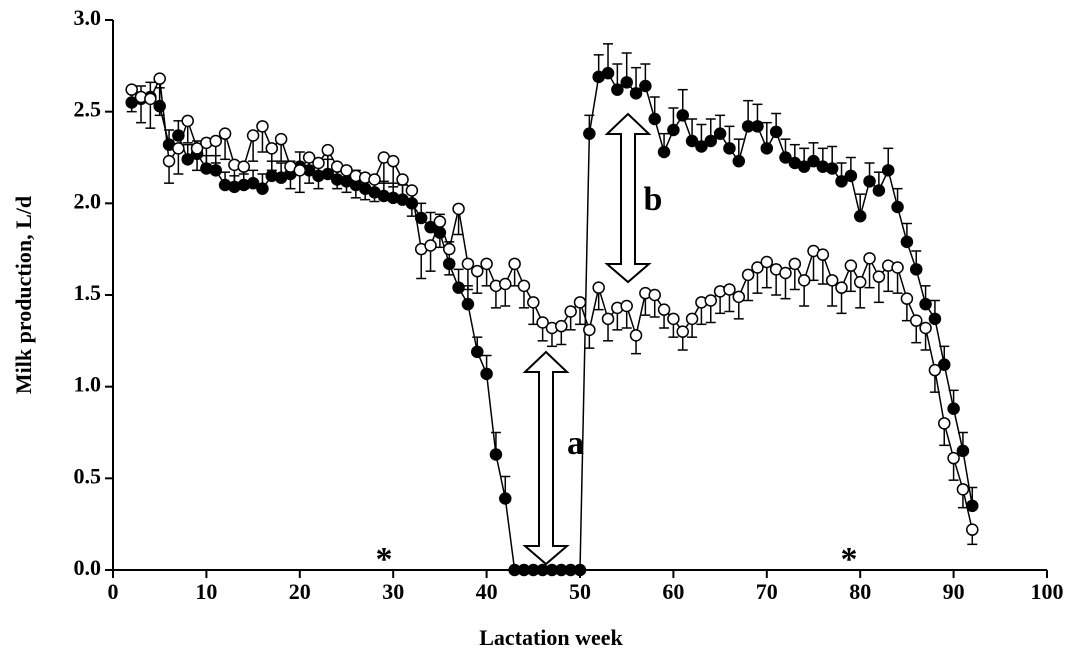 The width and height of the screenshot is (1073, 657). I want to click on y-tick-label: 0.5, so click(88, 475).